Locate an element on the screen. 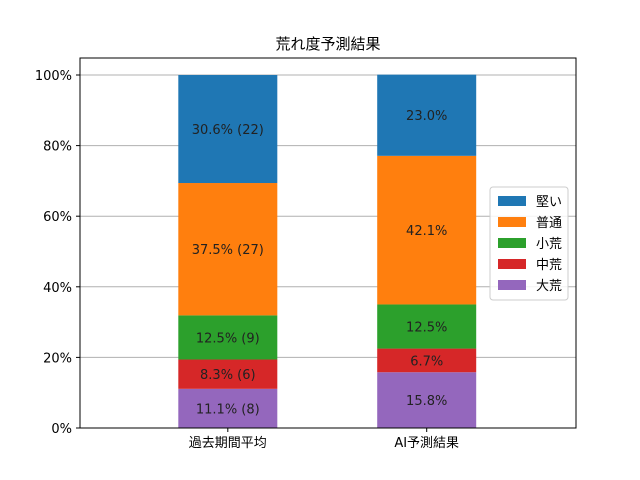 The width and height of the screenshot is (640, 480). legend-label: 小荒 is located at coordinates (549, 244).